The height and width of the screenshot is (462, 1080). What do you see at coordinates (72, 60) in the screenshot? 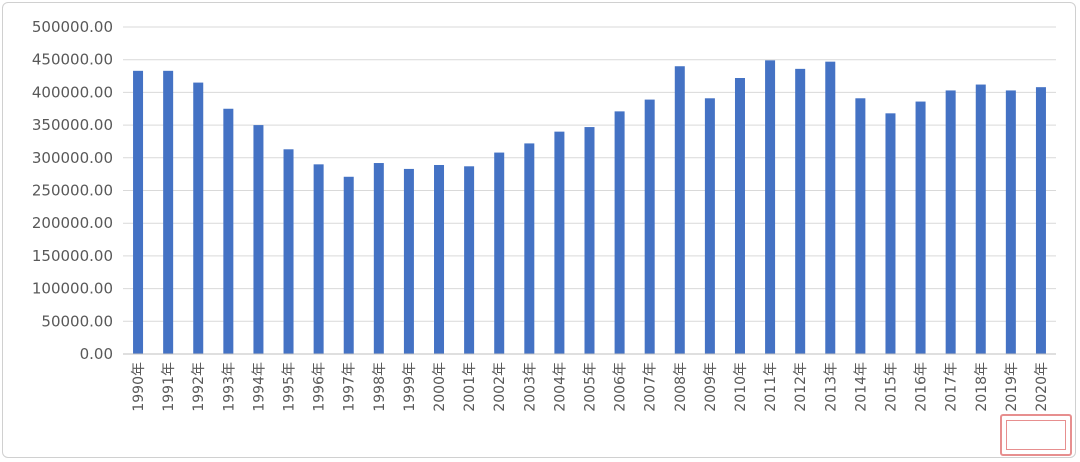
I see `y-tick-label: 450000.00` at bounding box center [72, 60].